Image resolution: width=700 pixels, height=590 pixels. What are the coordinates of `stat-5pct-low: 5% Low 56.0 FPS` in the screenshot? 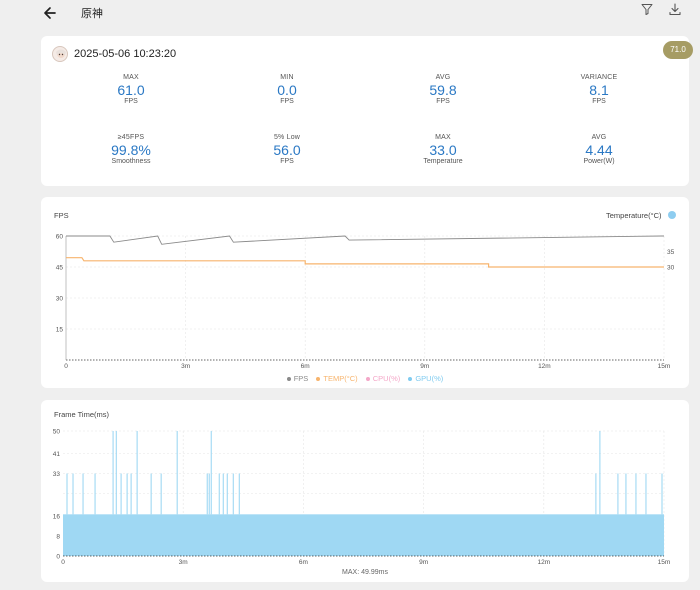 It's located at (287, 149).